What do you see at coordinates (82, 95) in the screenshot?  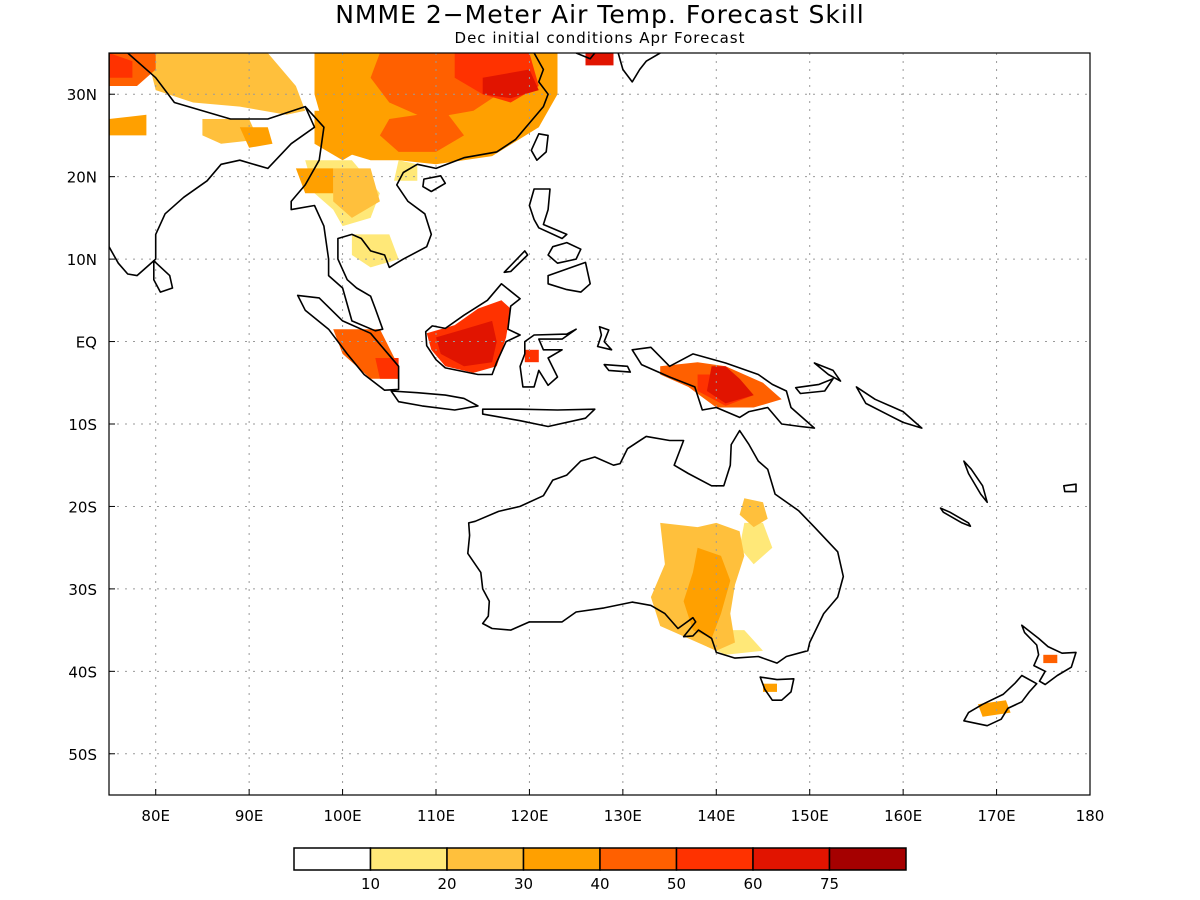 I see `lat-tick-label: 30N` at bounding box center [82, 95].